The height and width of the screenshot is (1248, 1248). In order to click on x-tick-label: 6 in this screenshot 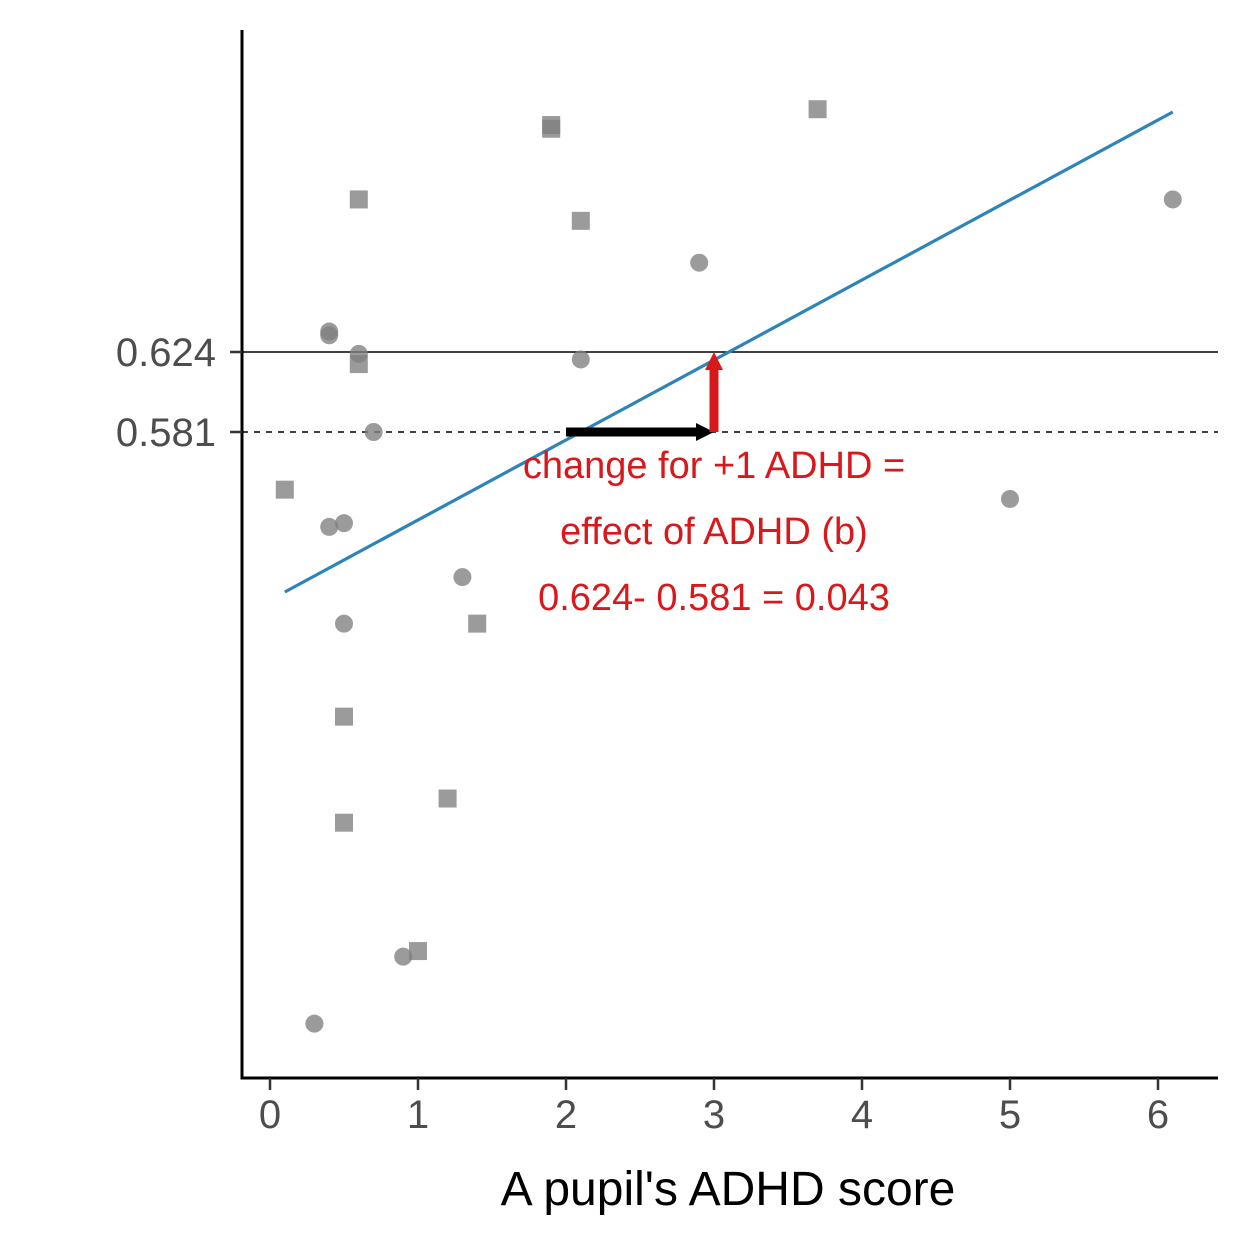, I will do `click(1158, 1115)`.